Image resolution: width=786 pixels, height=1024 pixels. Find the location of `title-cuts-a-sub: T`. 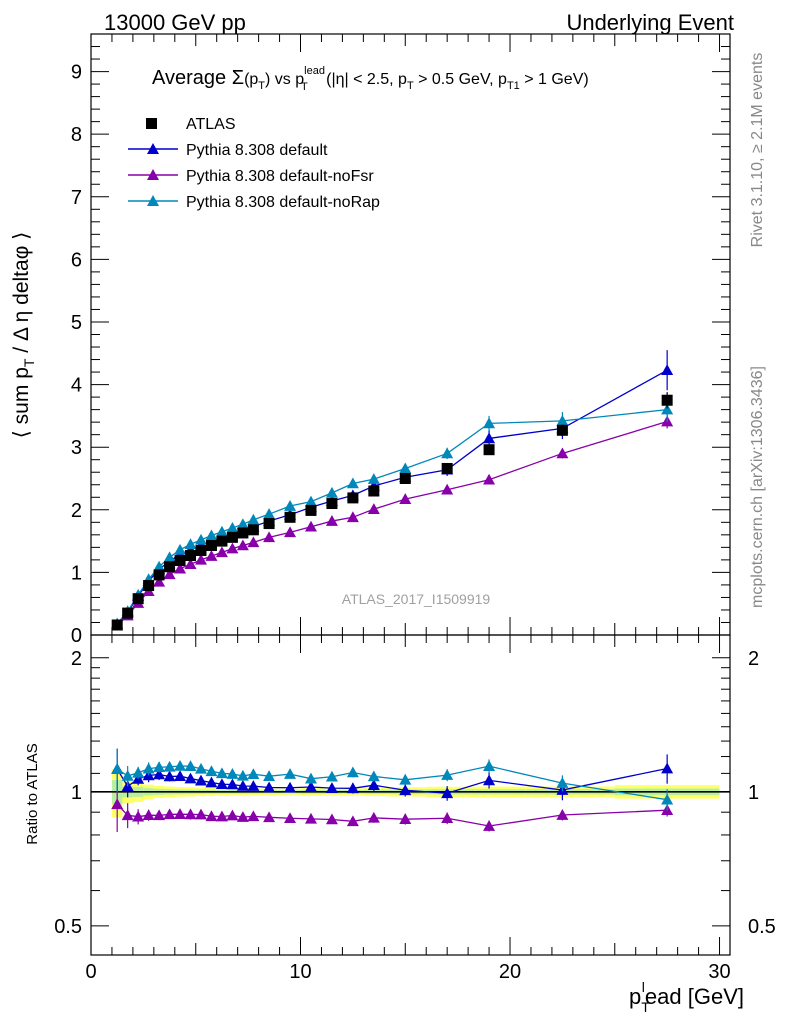

title-cuts-a-sub: T is located at coordinates (410, 86).